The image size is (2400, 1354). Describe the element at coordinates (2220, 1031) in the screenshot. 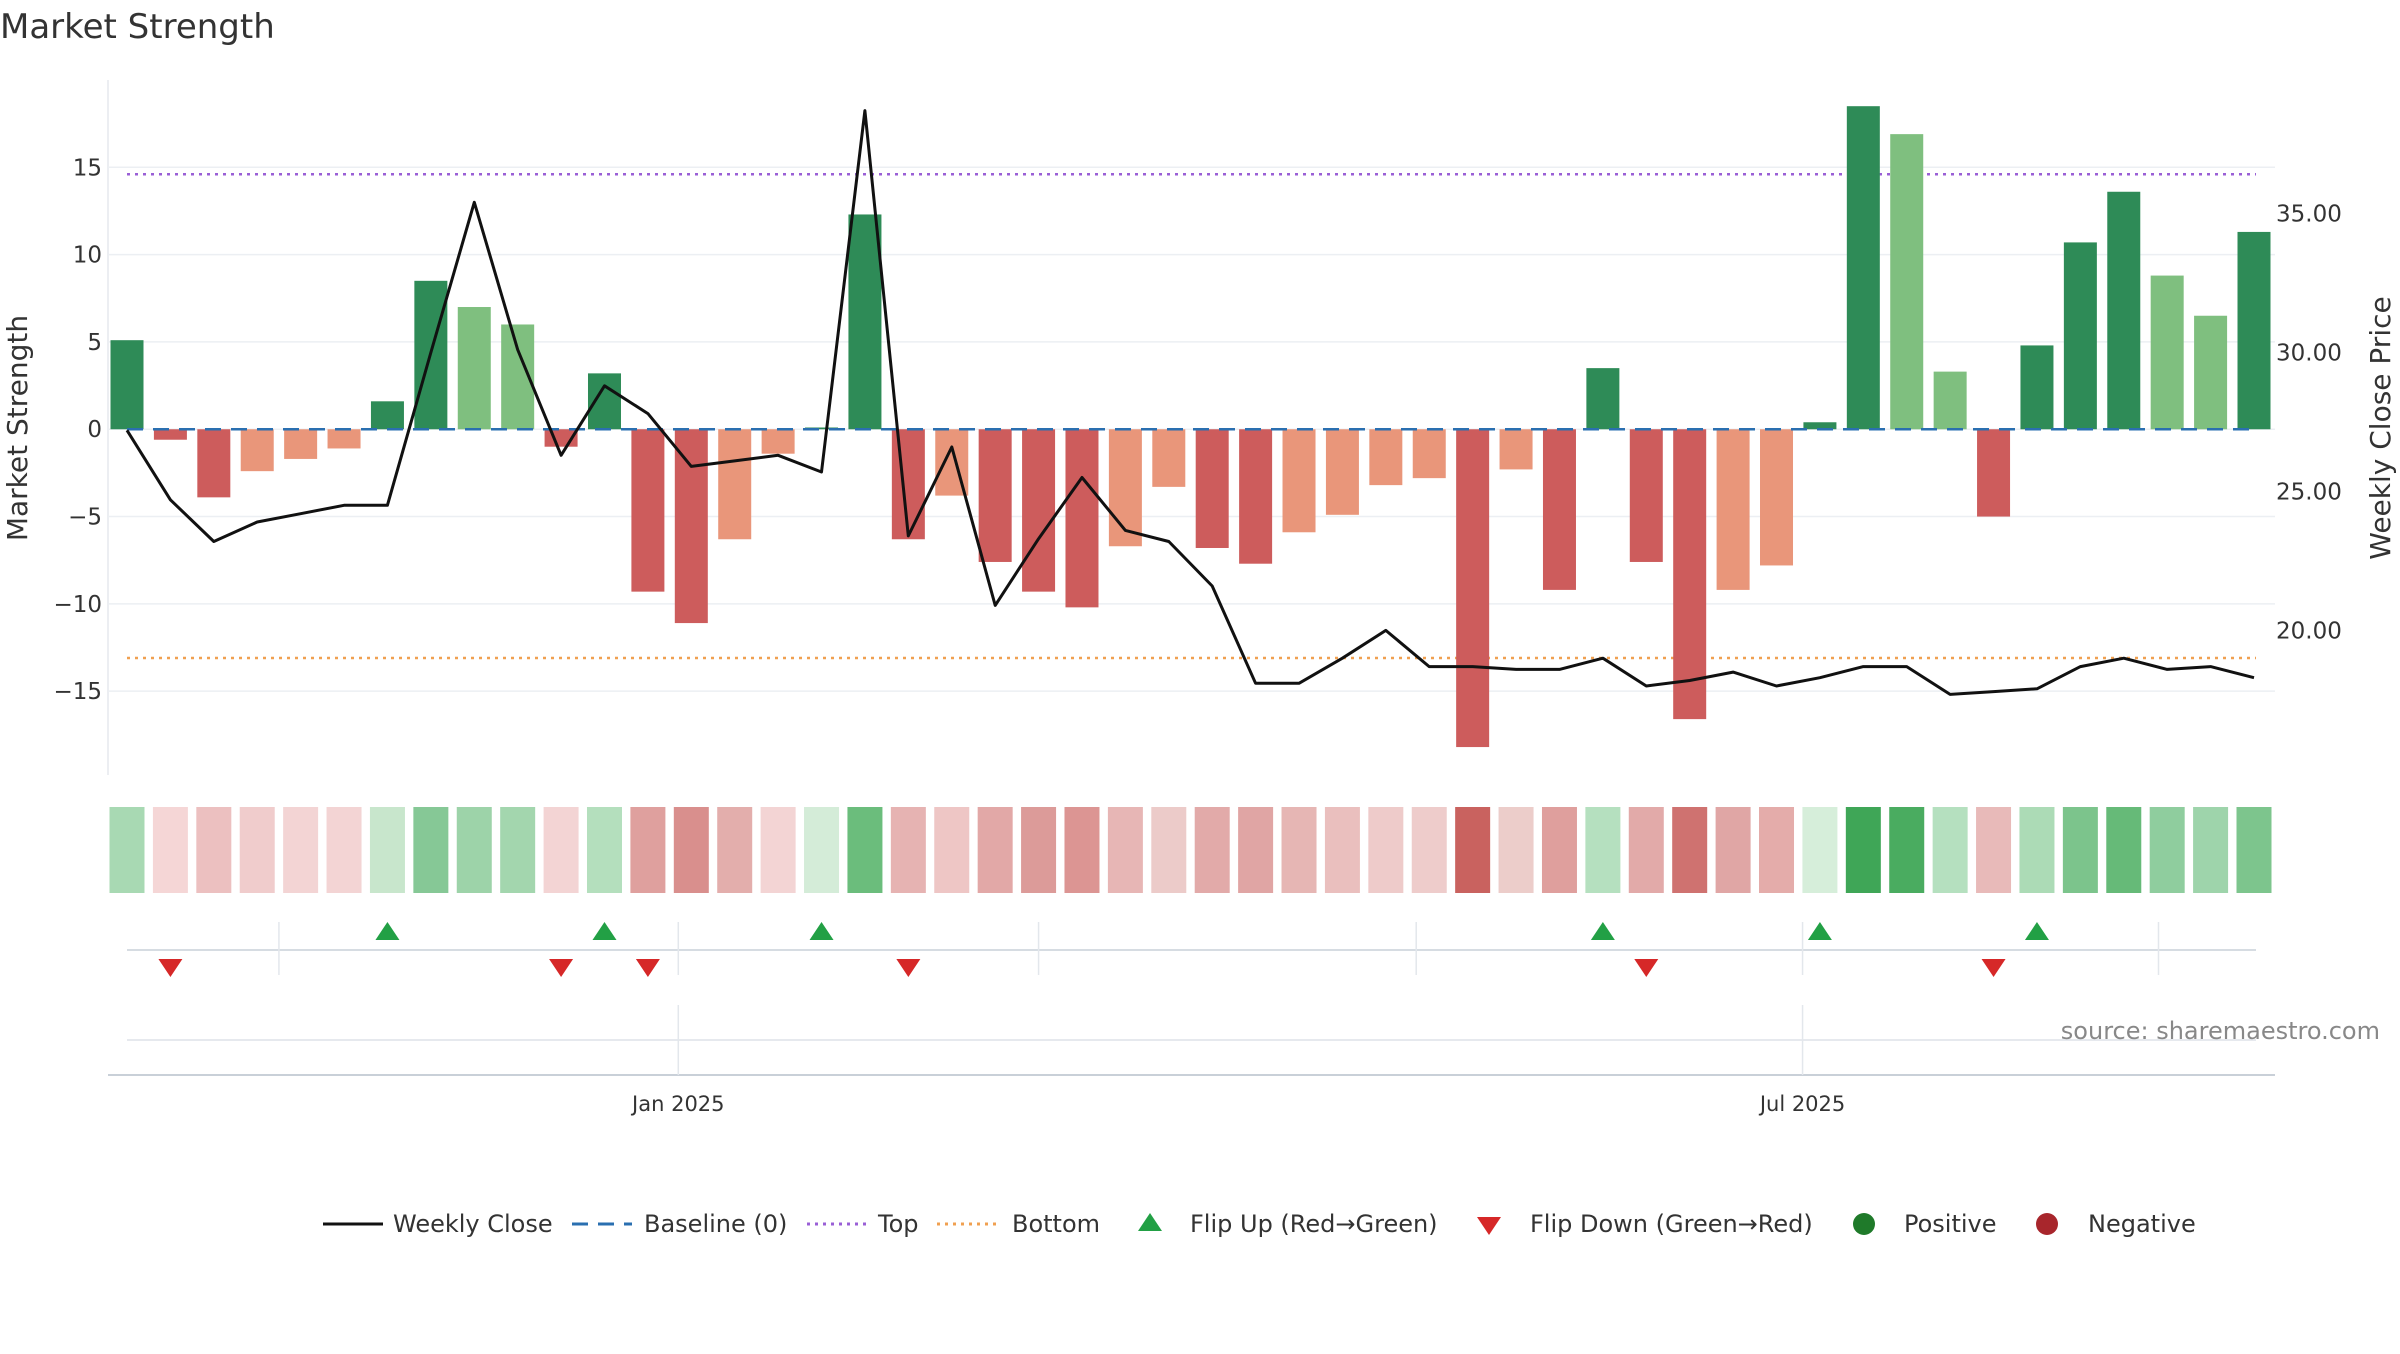

I see `source-credit: source: sharemaestro.com` at that location.